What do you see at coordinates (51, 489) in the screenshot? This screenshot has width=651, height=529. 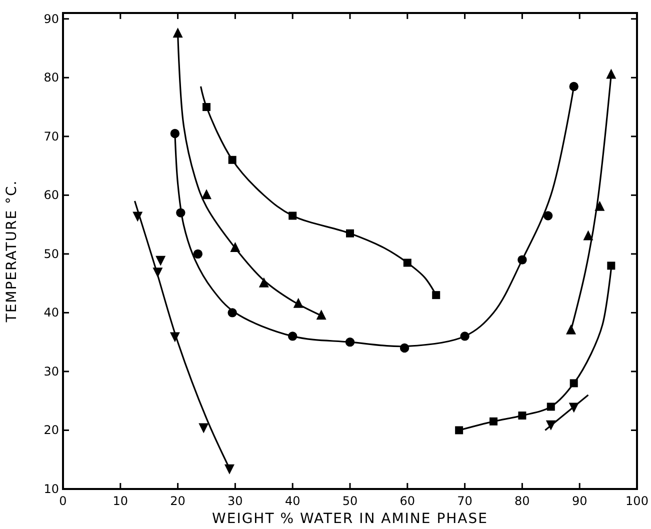 I see `y-tick-label: 10` at bounding box center [51, 489].